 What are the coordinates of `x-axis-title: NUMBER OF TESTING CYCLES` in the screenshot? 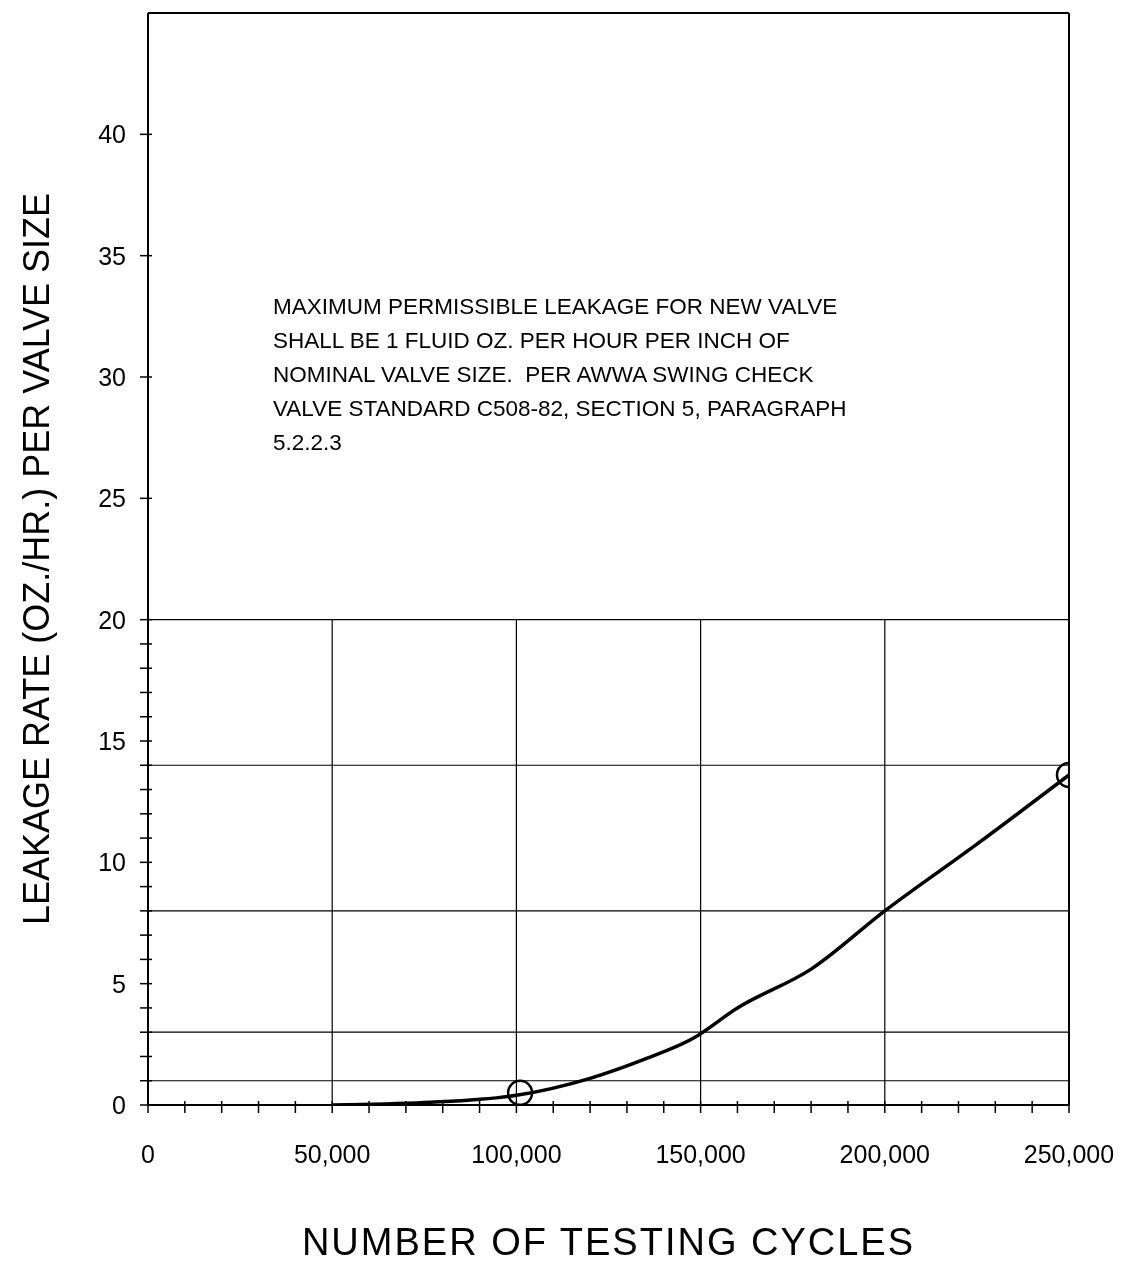 It's located at (608, 1242).